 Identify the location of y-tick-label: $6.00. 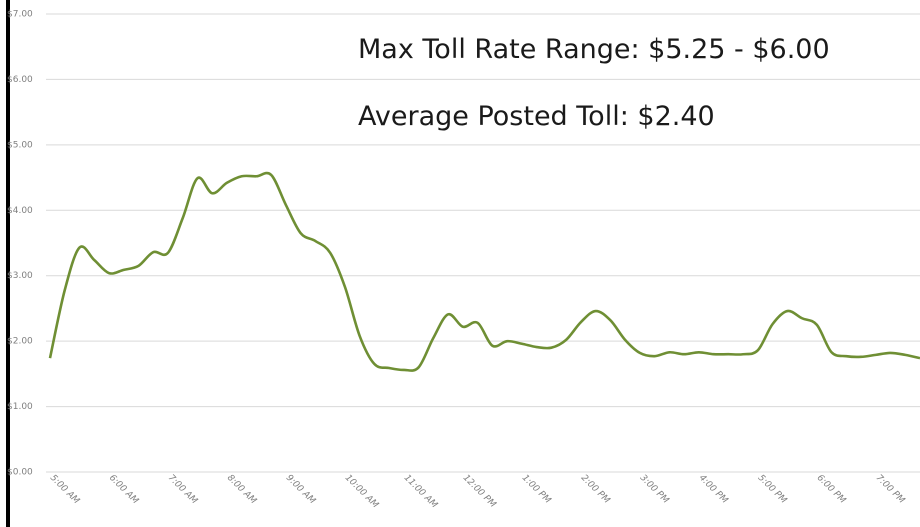
(20, 80).